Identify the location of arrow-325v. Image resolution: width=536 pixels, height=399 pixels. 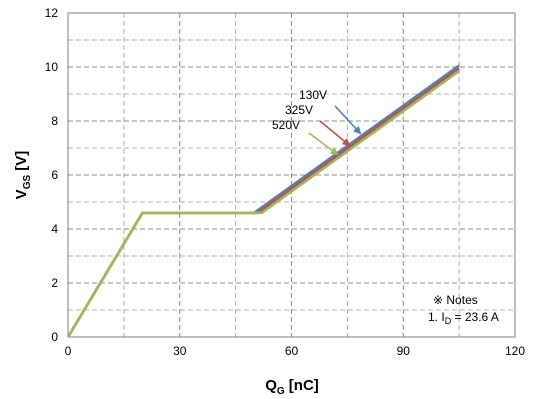
(335, 133).